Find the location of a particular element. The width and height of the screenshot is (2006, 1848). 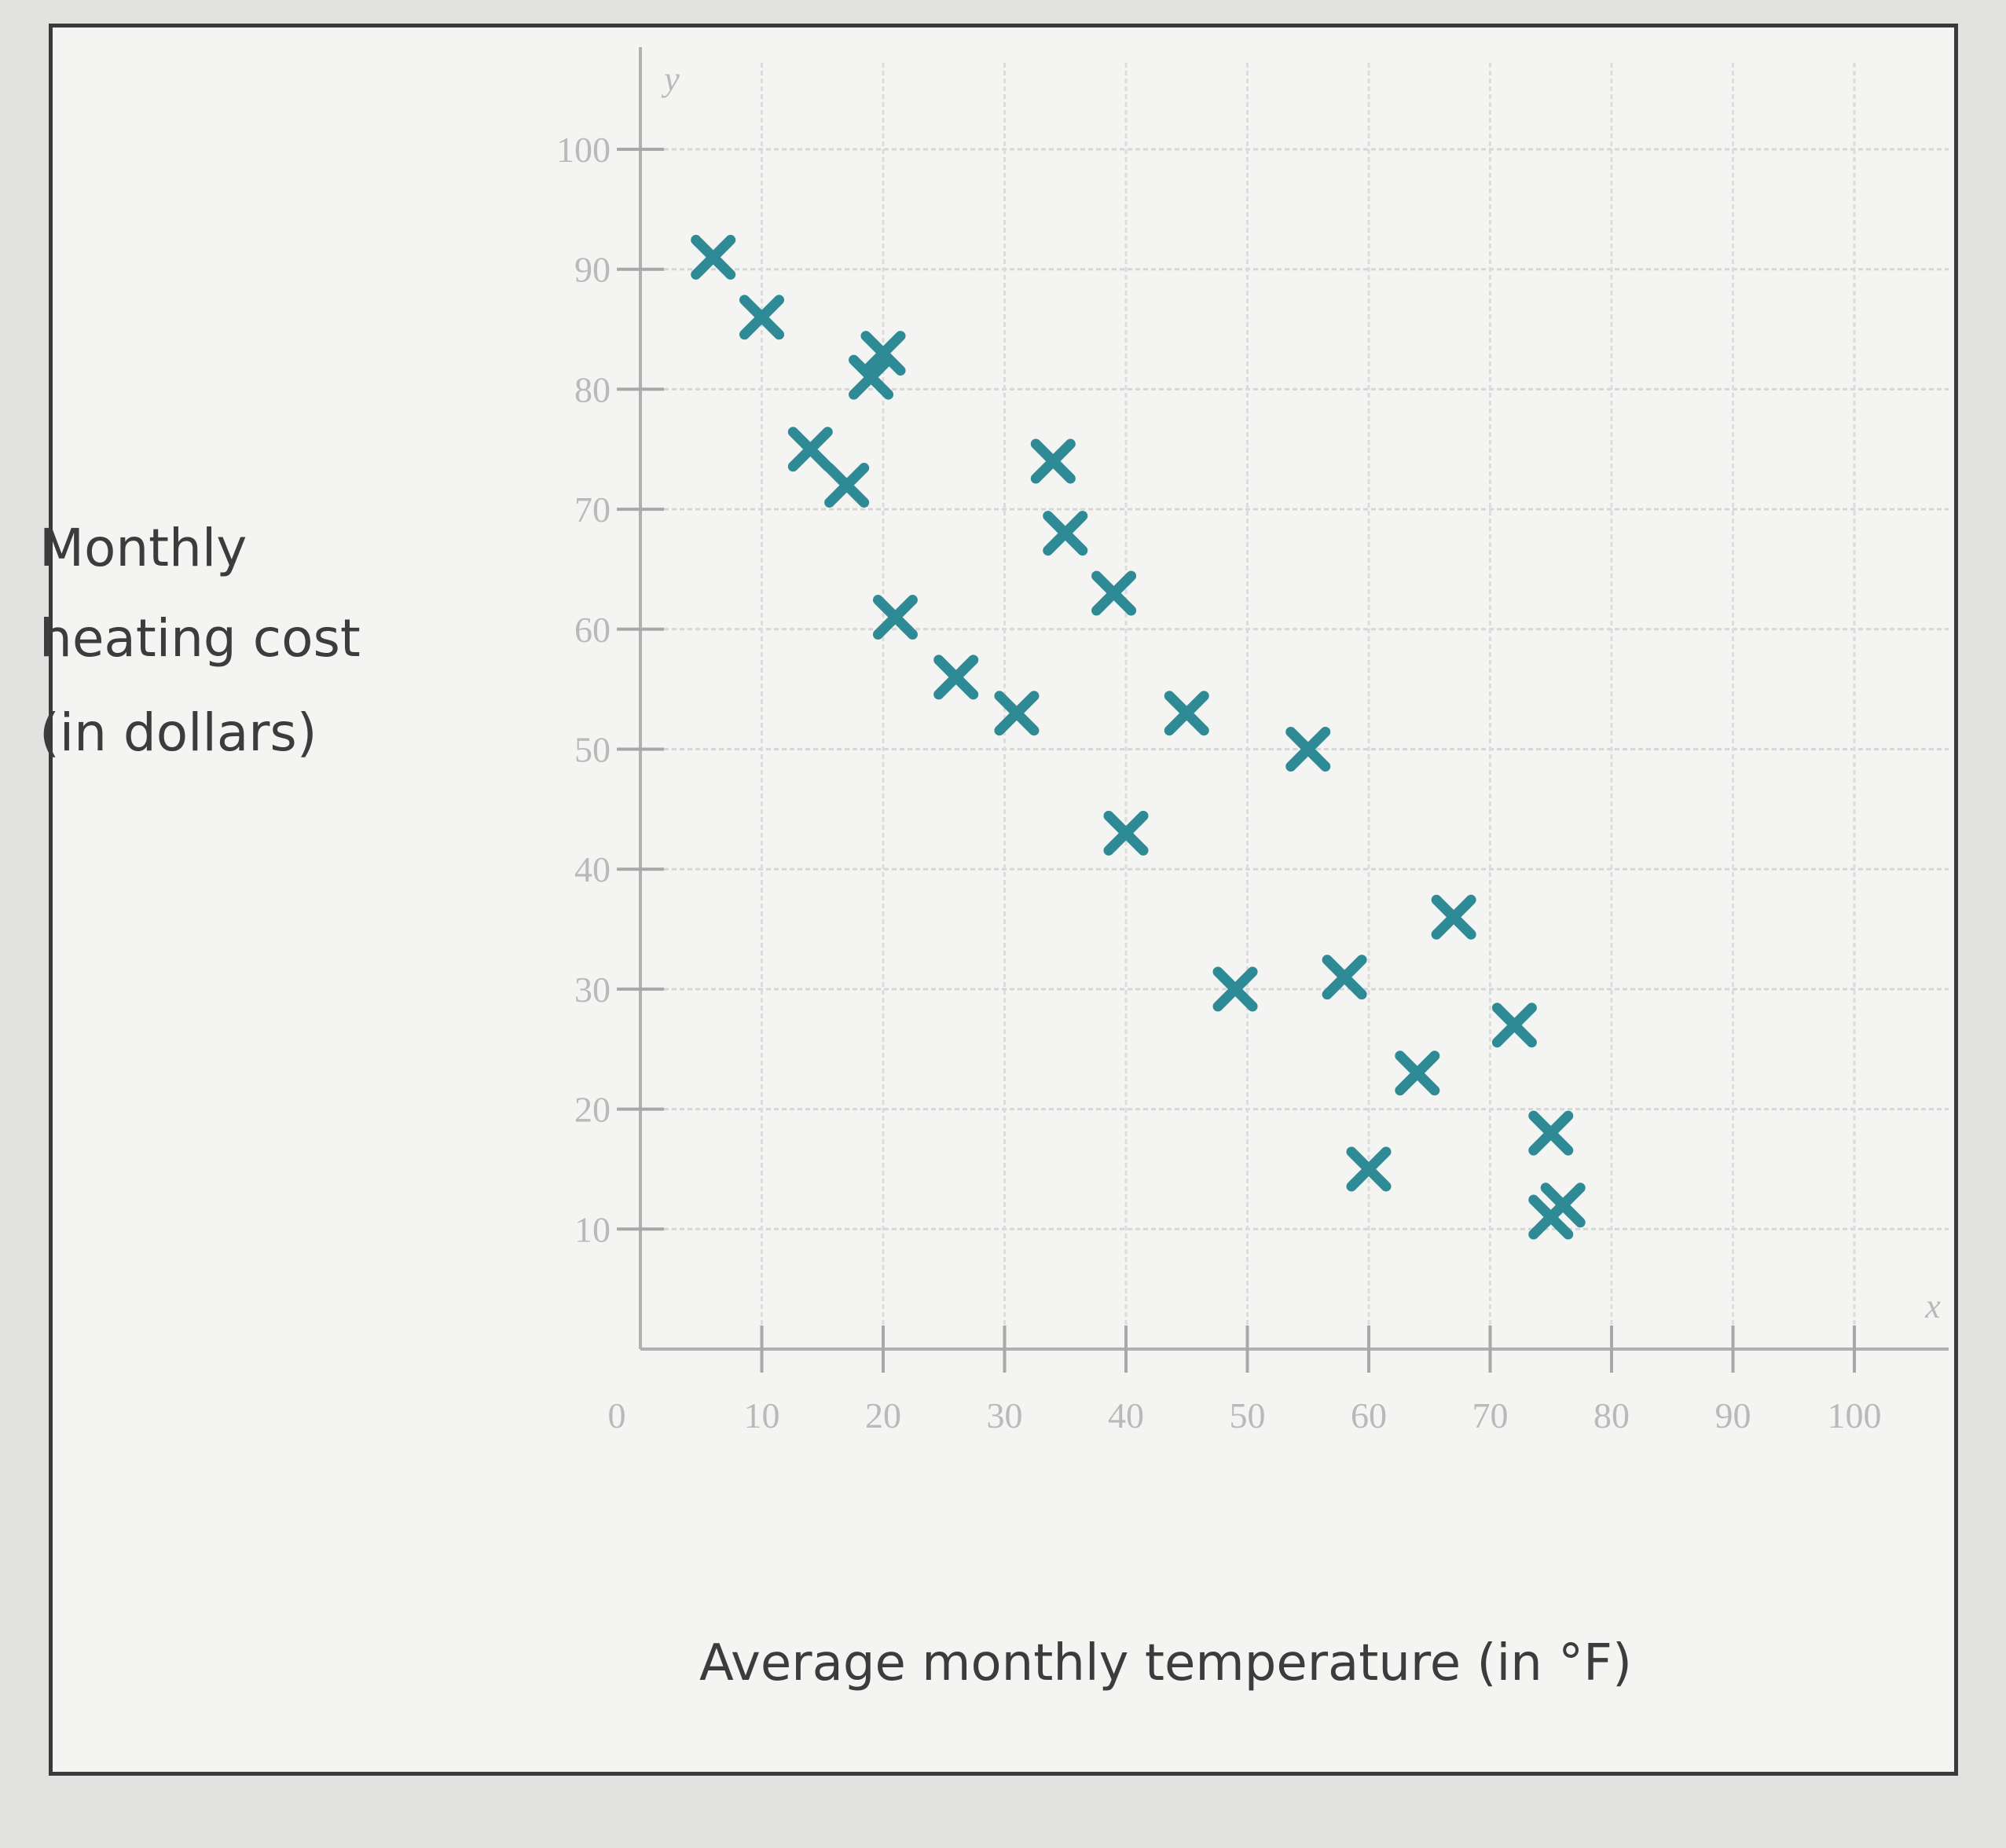

x-tick-label-10: 10 is located at coordinates (762, 1415).